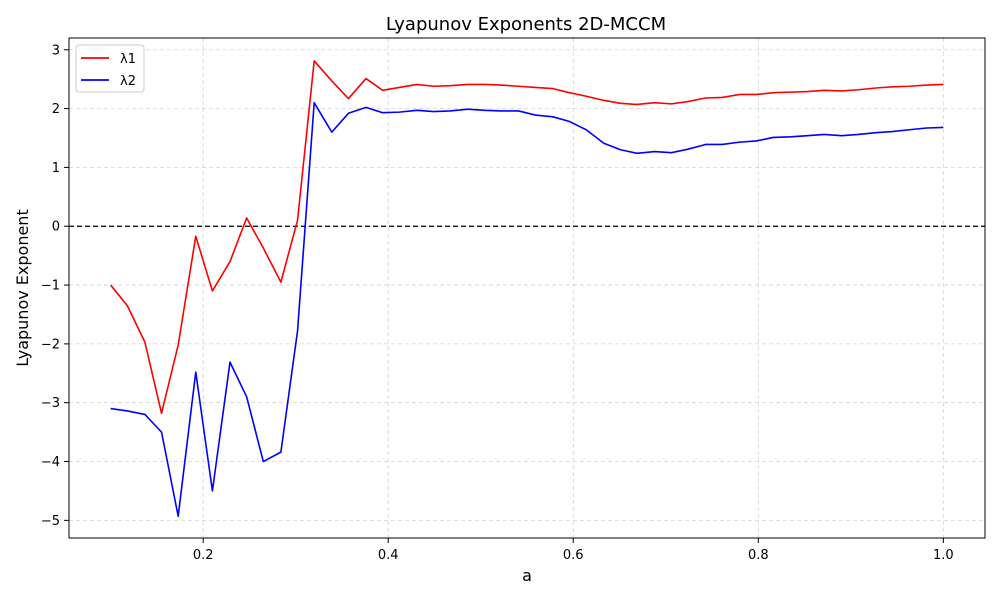 This screenshot has height=600, width=1000. Describe the element at coordinates (943, 555) in the screenshot. I see `x-tick-label: 1.0` at that location.